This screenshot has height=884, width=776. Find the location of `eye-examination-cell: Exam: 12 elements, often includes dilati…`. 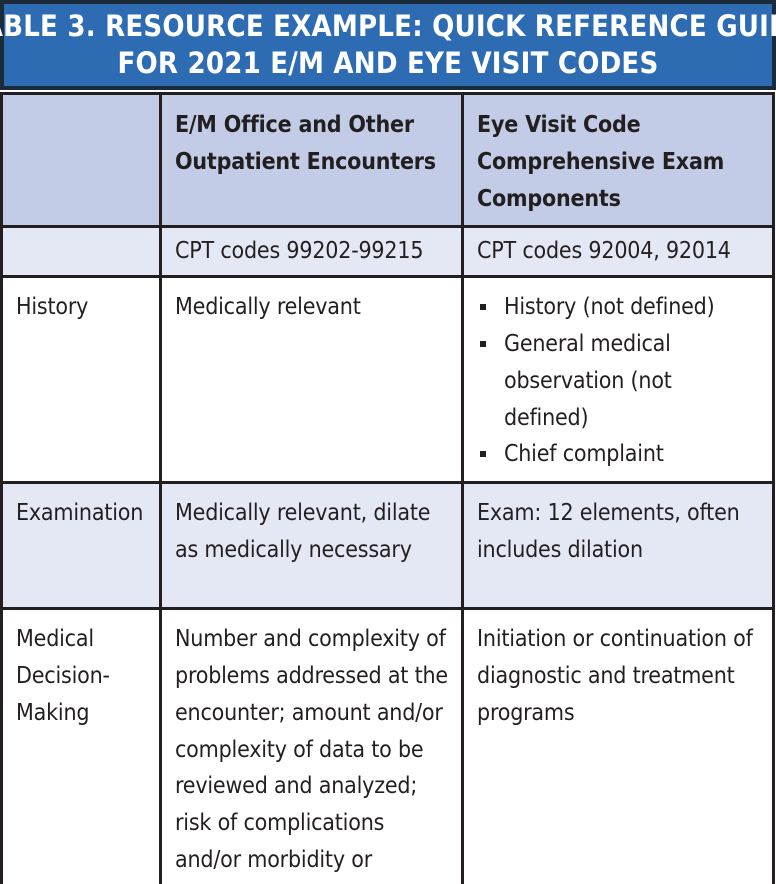

eye-examination-cell: Exam: 12 elements, often includes dilati… is located at coordinates (618, 546).